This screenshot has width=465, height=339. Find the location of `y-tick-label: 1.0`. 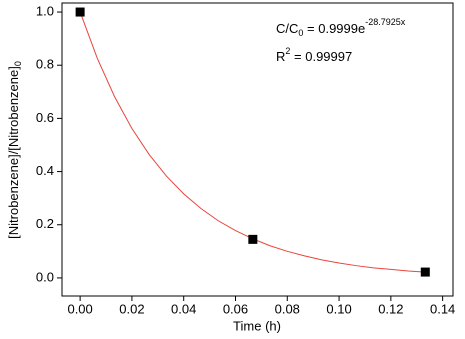

y-tick-label: 1.0 is located at coordinates (45, 10).